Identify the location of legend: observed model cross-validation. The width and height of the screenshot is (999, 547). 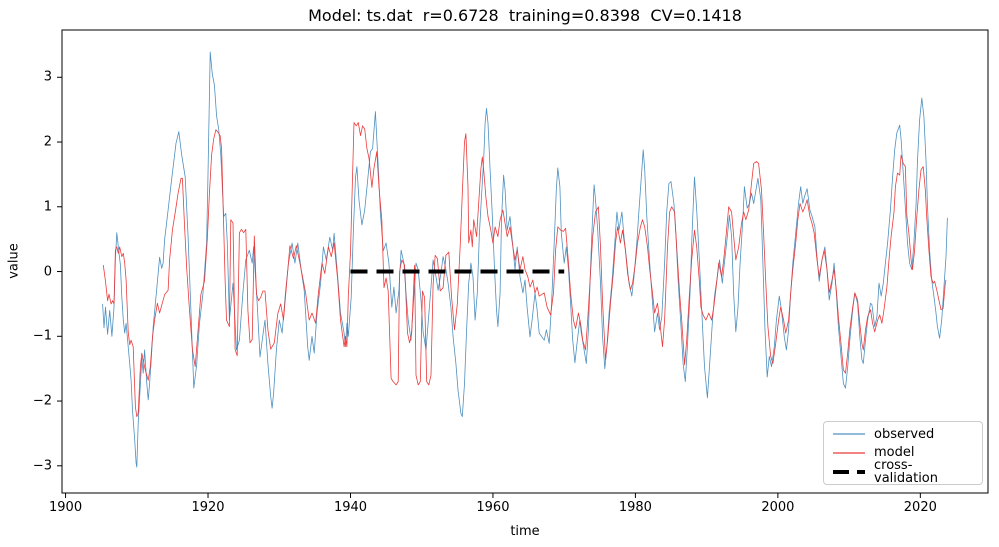
(903, 453).